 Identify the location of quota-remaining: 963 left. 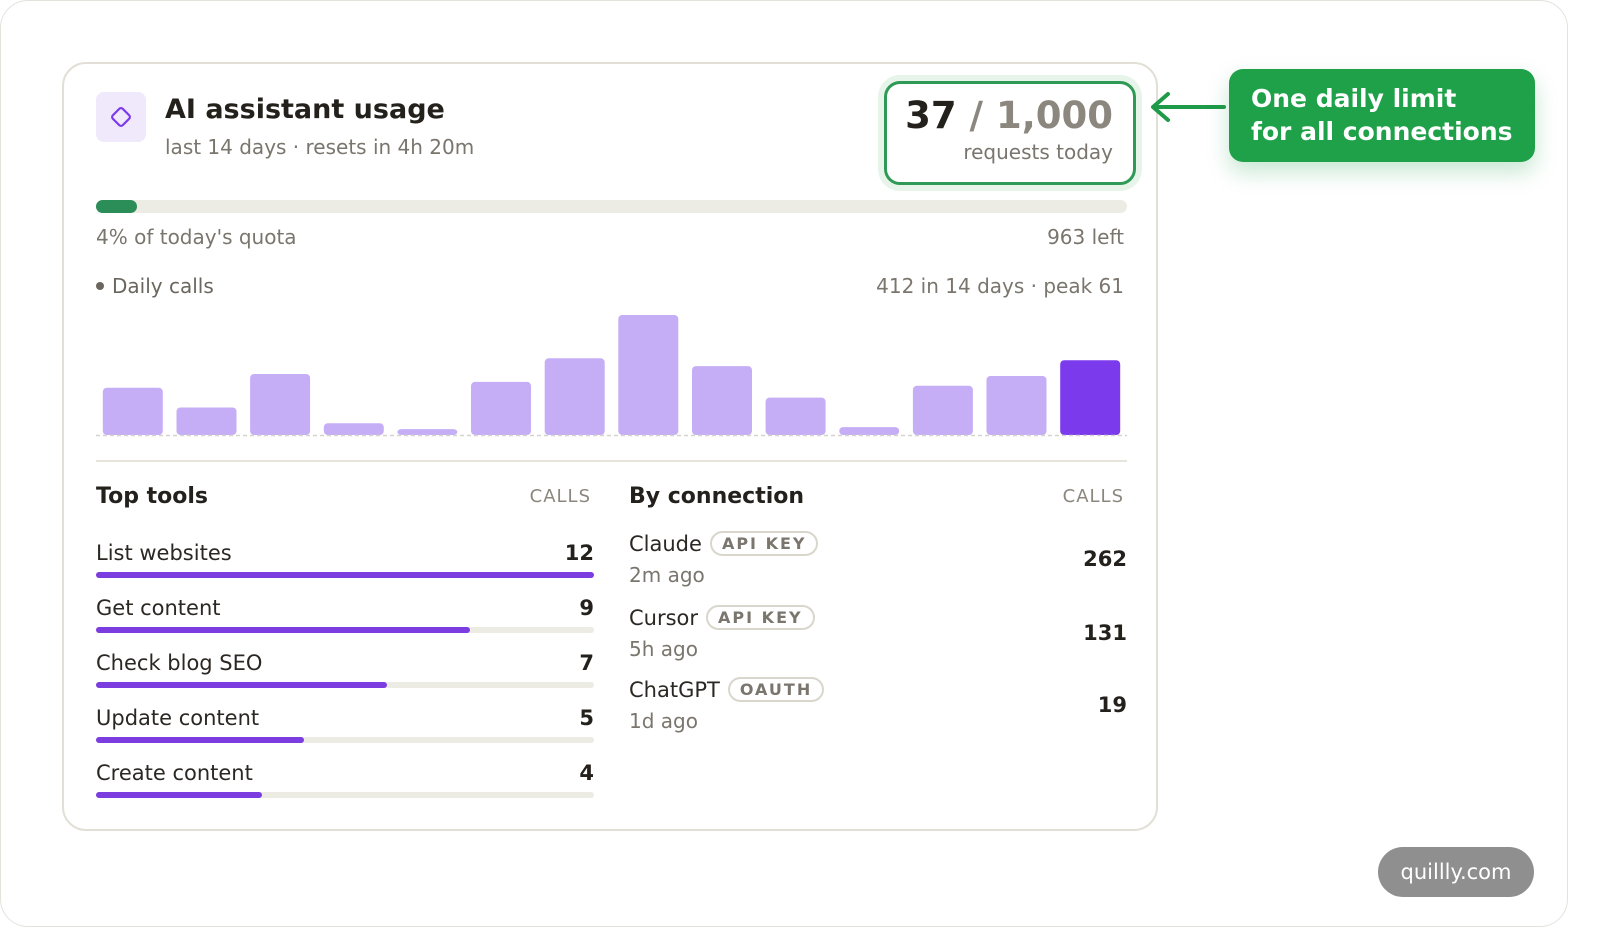
(1085, 237).